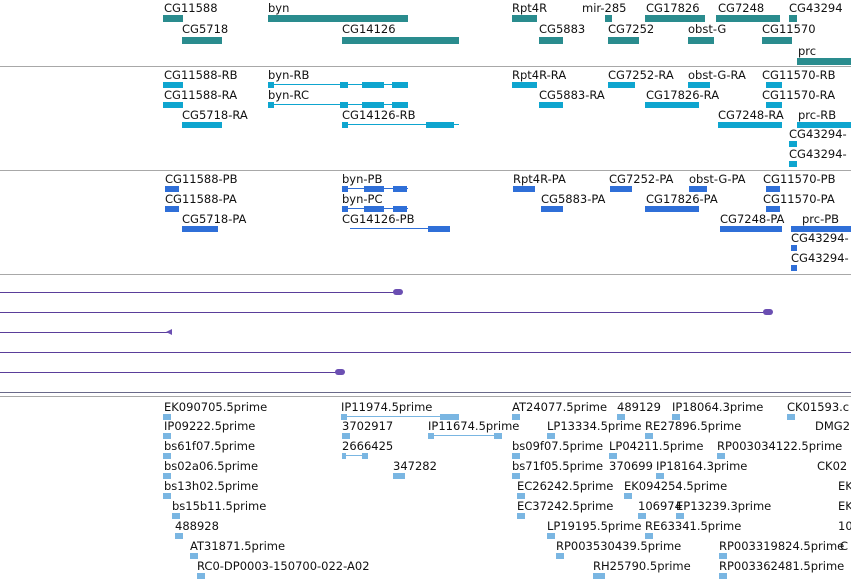 Image resolution: width=851 pixels, height=582 pixels. I want to click on transcript-label: CG11588-RA, so click(201, 95).